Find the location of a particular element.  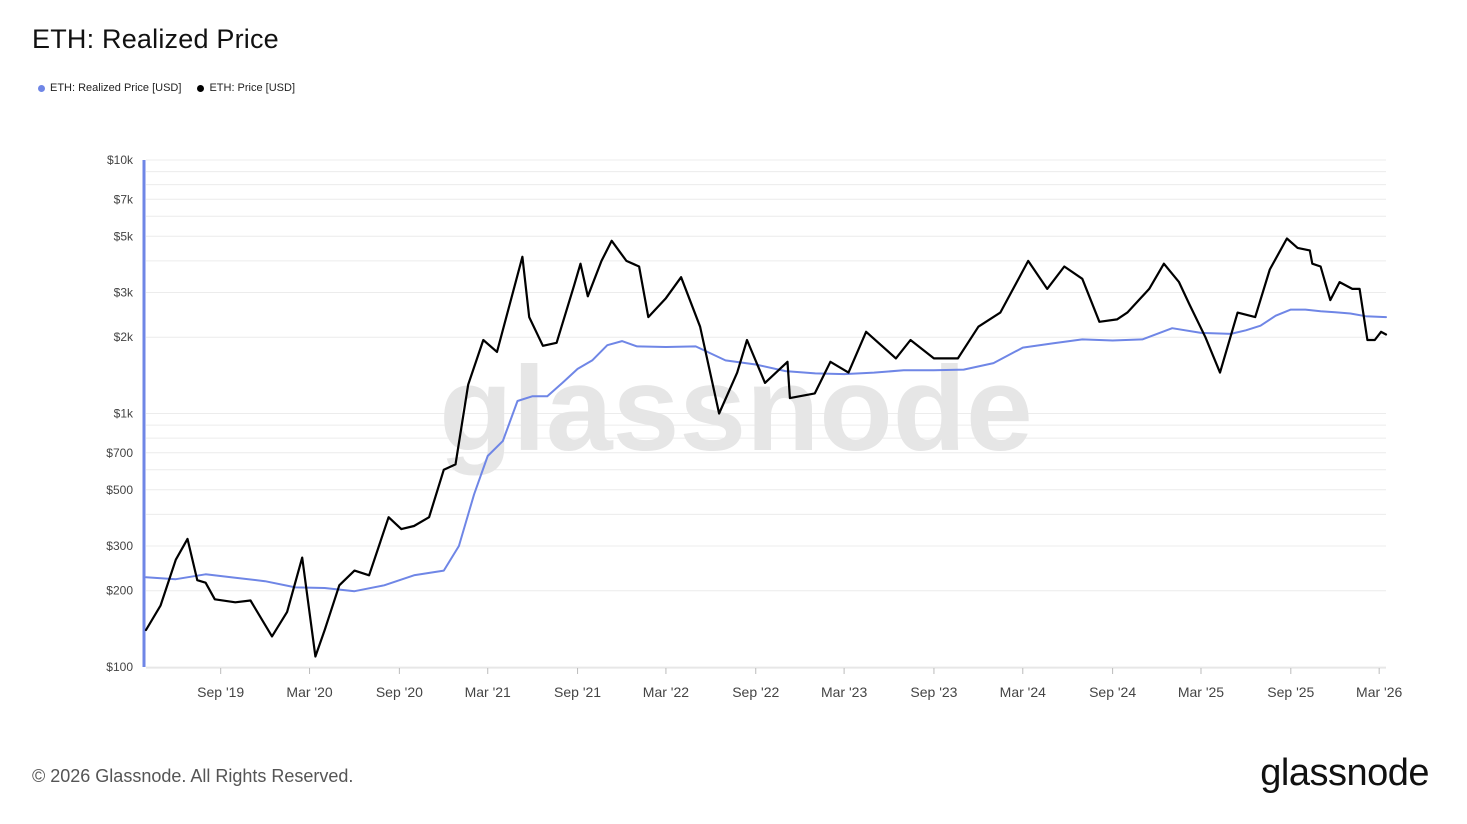

legend-dot-price is located at coordinates (201, 88).